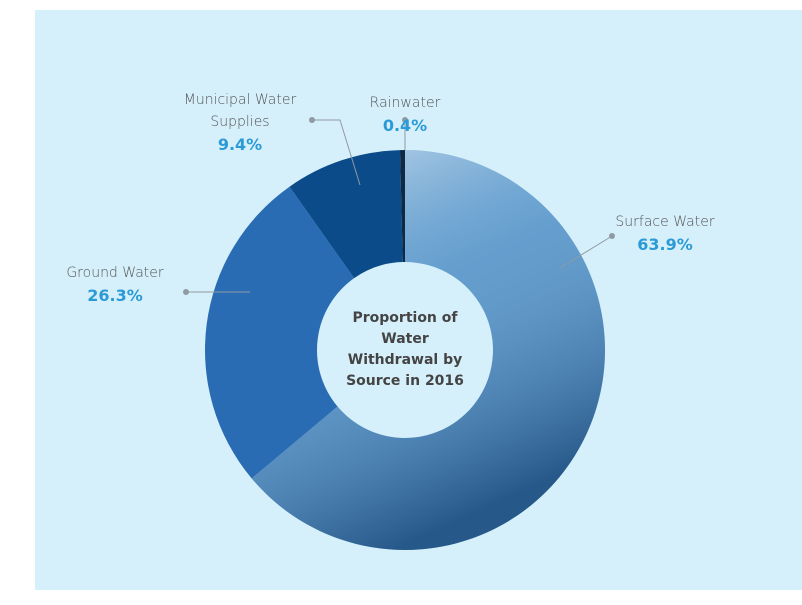 This screenshot has height=605, width=802. I want to click on category-label: Ground Water, so click(115, 273).